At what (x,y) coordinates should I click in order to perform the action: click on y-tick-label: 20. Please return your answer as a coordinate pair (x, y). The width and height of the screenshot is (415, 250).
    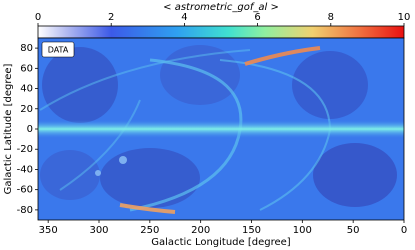
    Looking at the image, I should click on (26, 109).